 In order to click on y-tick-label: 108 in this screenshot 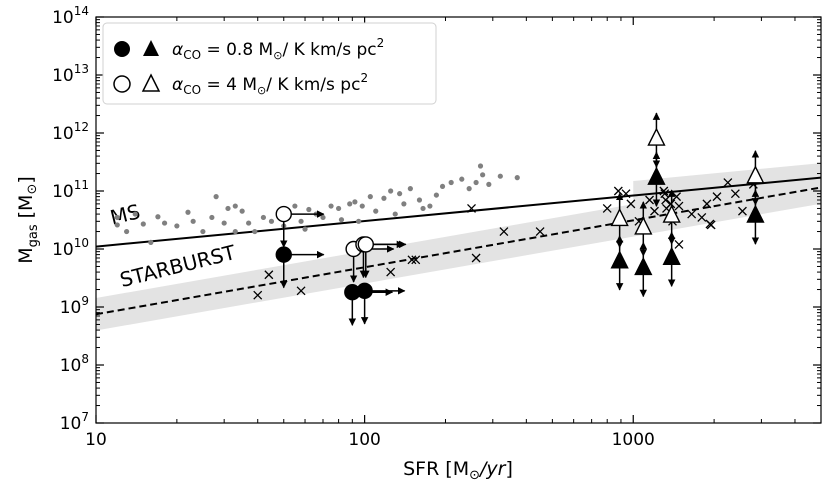, I will do `click(74, 364)`.